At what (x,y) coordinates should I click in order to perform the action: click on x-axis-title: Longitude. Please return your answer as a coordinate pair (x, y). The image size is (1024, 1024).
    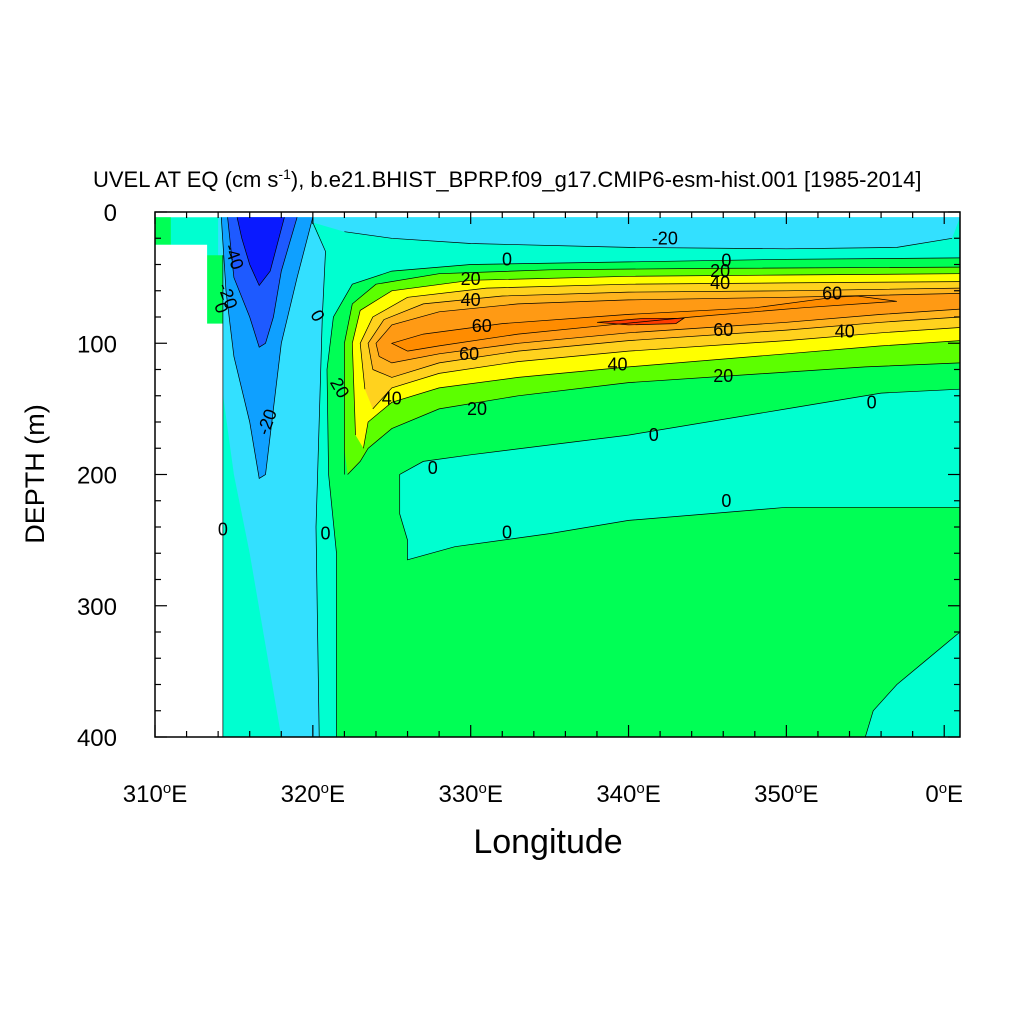
    Looking at the image, I should click on (547, 842).